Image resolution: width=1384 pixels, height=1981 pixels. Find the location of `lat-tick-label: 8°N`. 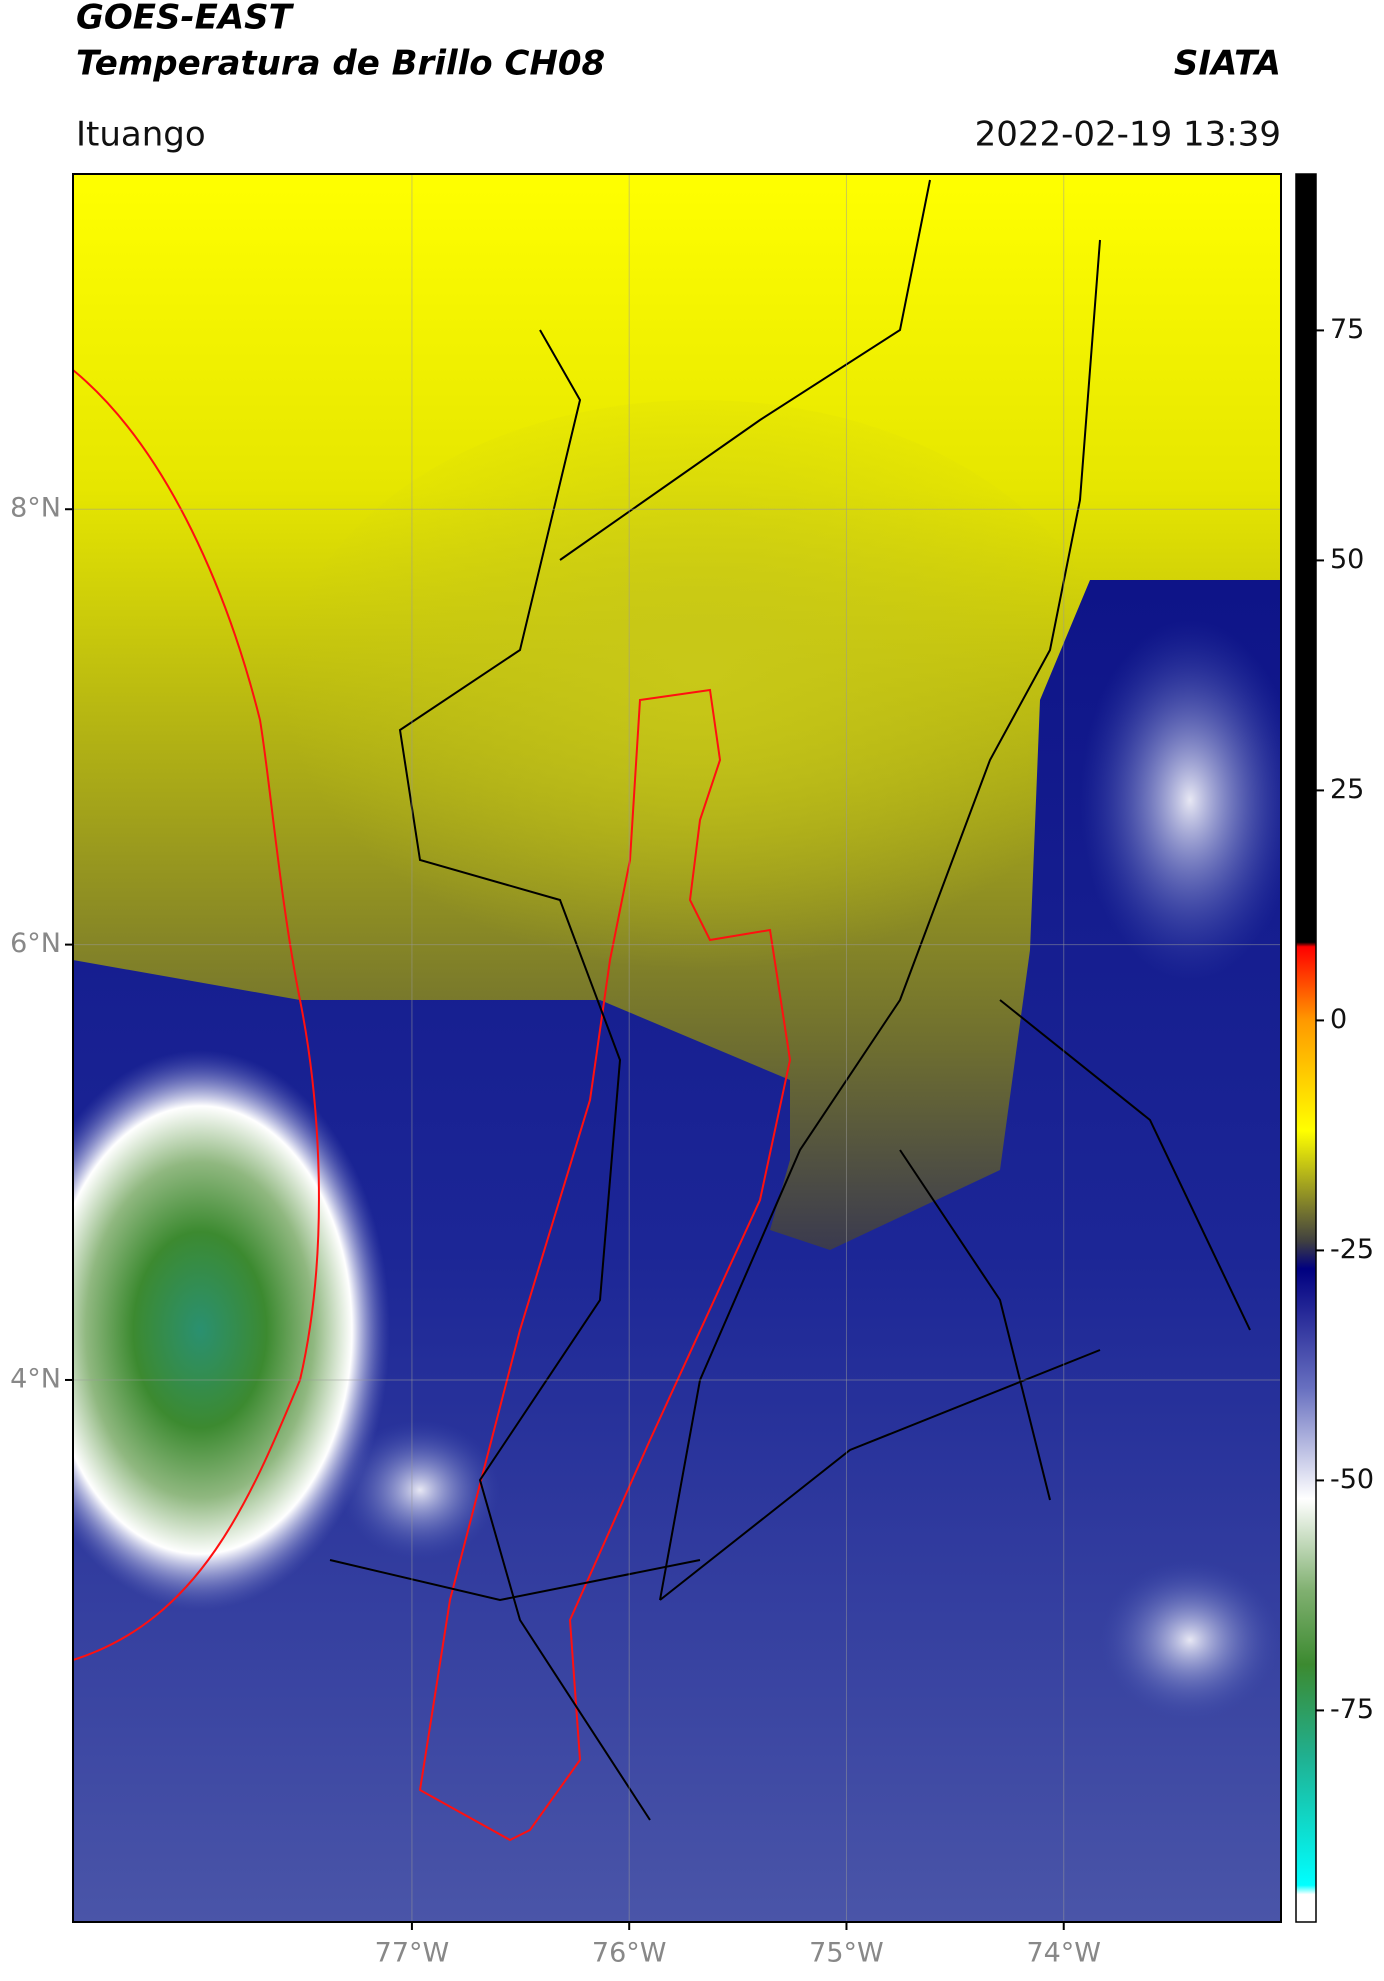

lat-tick-label: 8°N is located at coordinates (35, 508).